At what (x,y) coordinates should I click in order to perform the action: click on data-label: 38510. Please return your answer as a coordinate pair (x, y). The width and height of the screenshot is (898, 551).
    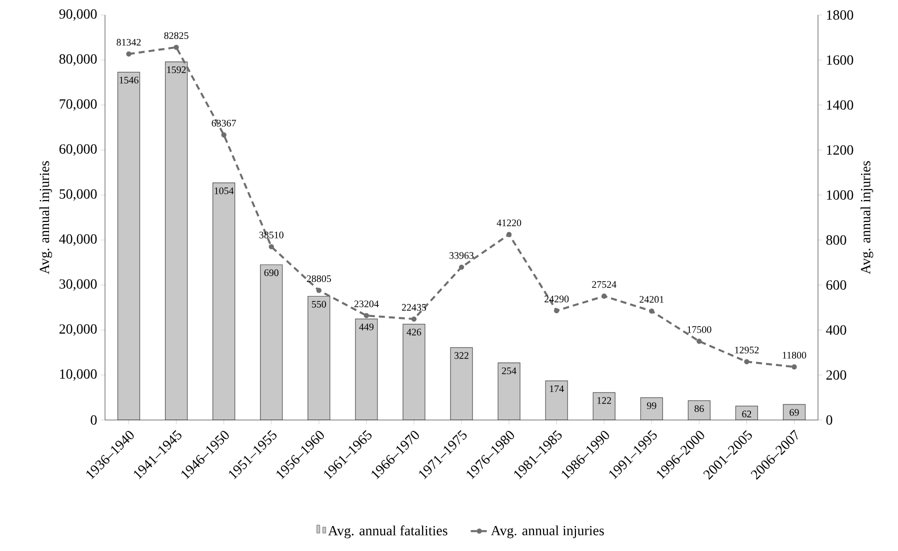
    Looking at the image, I should click on (271, 235).